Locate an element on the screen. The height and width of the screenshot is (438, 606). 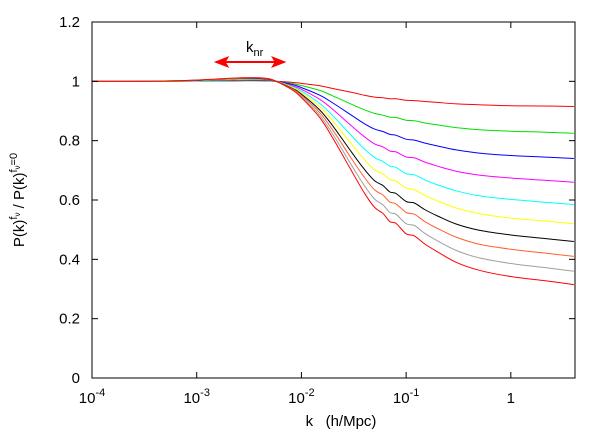
y-tick-label: 1.2 is located at coordinates (69, 22).